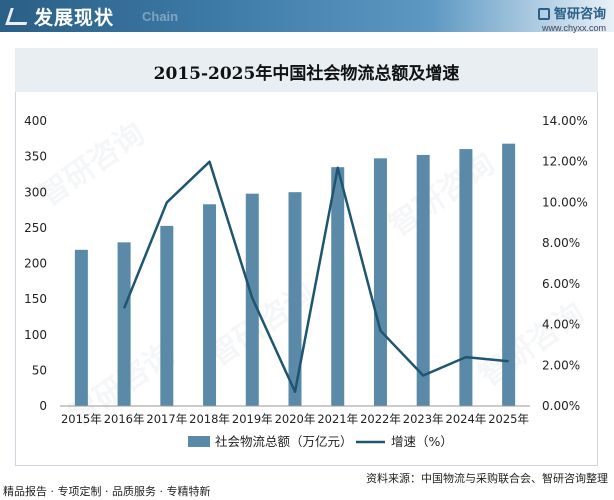 The image size is (614, 500). What do you see at coordinates (573, 28) in the screenshot?
I see `brand-url: www.chyxx.com` at bounding box center [573, 28].